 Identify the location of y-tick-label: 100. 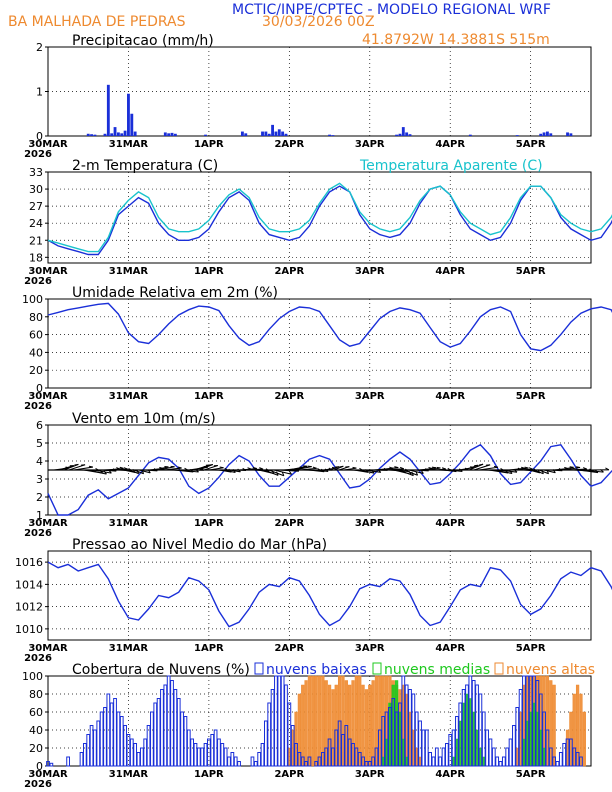
(32, 676).